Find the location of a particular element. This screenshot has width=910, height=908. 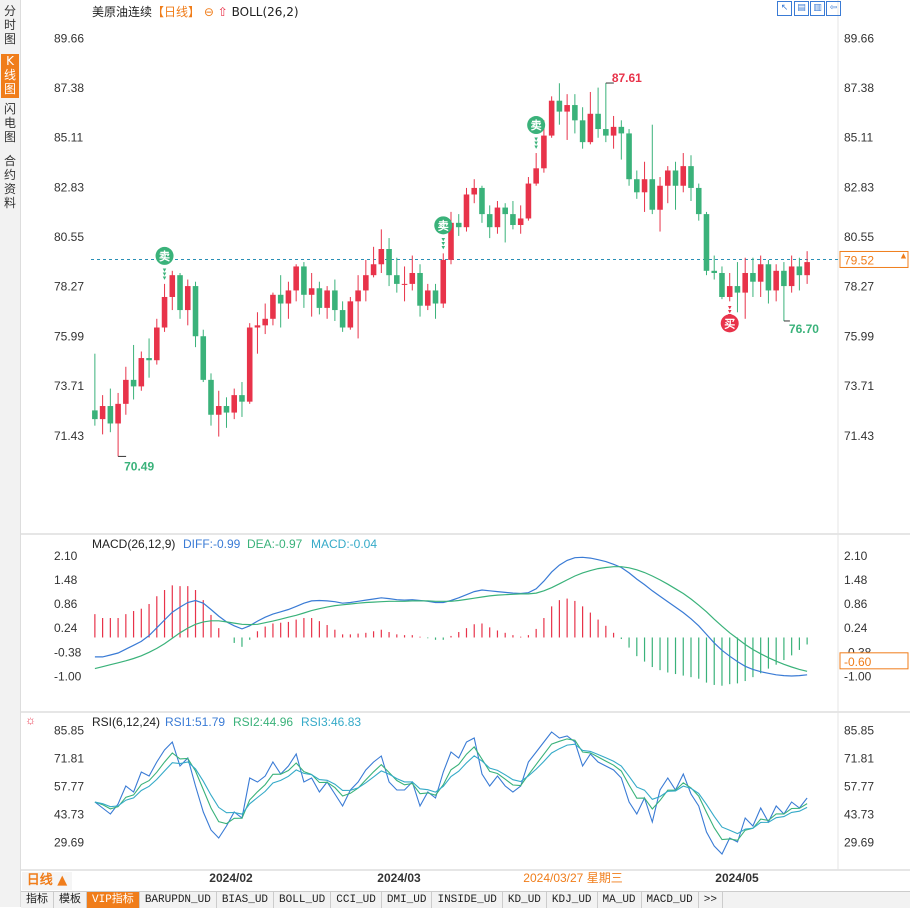

indicator-tab-barupdn-ud: BARUPDN_UD is located at coordinates (178, 900).